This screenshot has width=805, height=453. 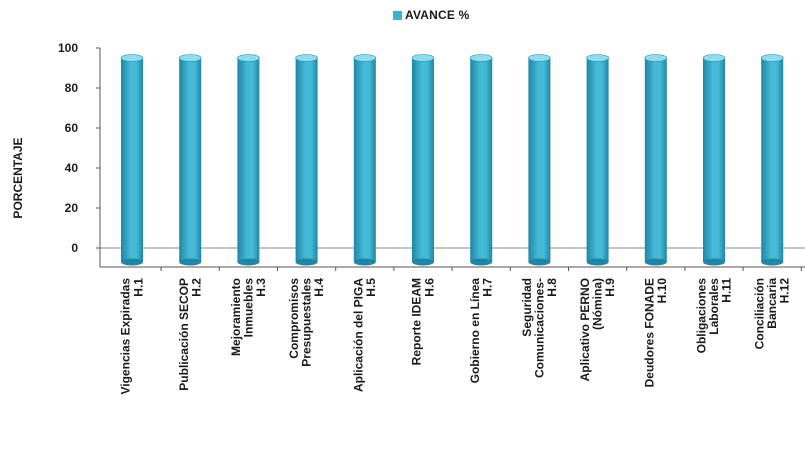 What do you see at coordinates (319, 287) in the screenshot?
I see `x-tick-label-line: H.4` at bounding box center [319, 287].